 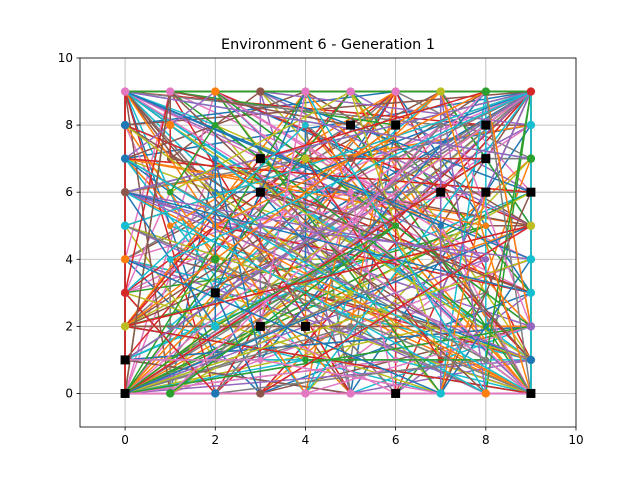 What do you see at coordinates (575, 440) in the screenshot?
I see `x-tick-label: 10` at bounding box center [575, 440].